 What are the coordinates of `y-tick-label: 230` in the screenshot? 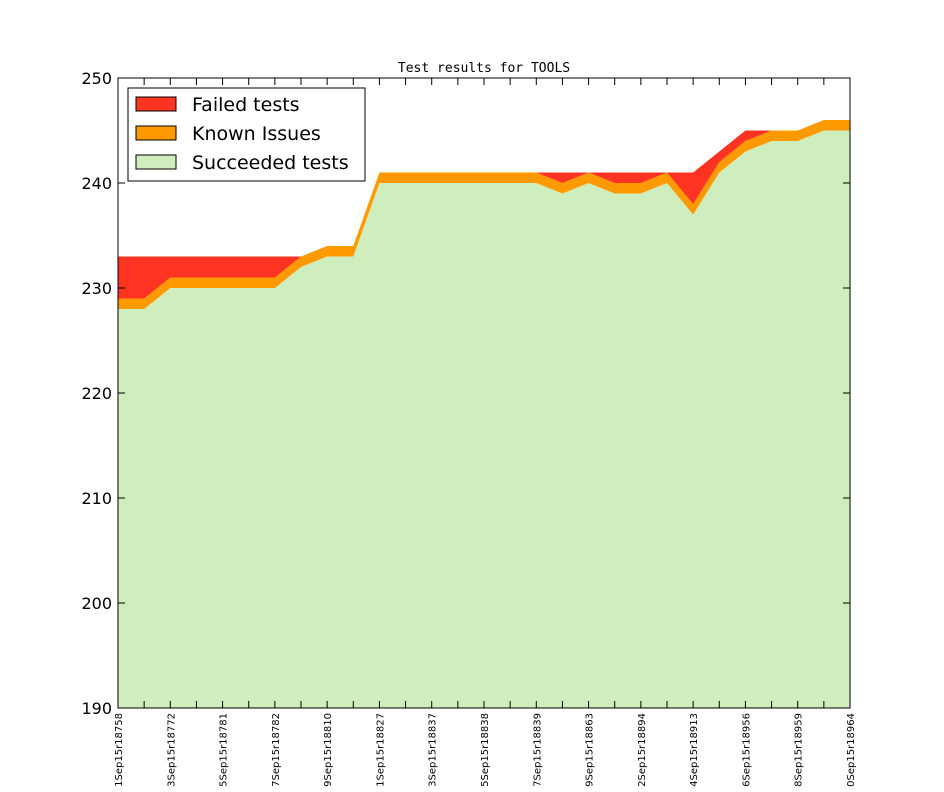 It's located at (96, 288).